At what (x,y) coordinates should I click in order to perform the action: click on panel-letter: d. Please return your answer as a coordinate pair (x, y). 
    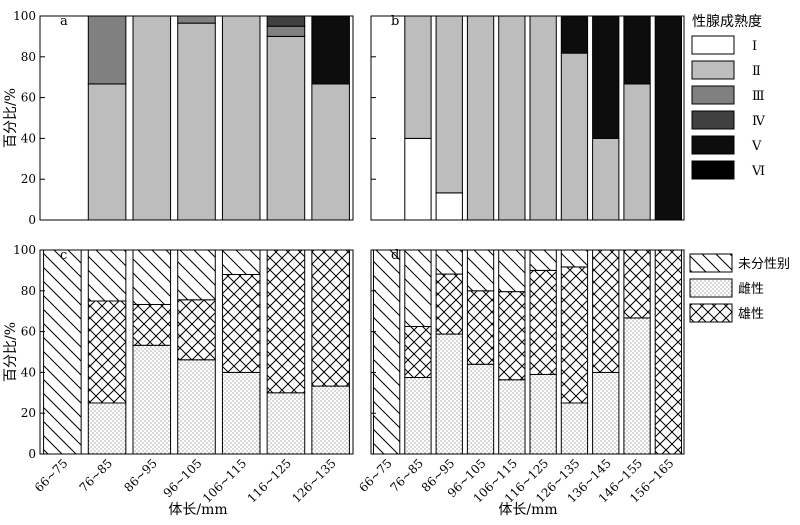
    Looking at the image, I should click on (395, 255).